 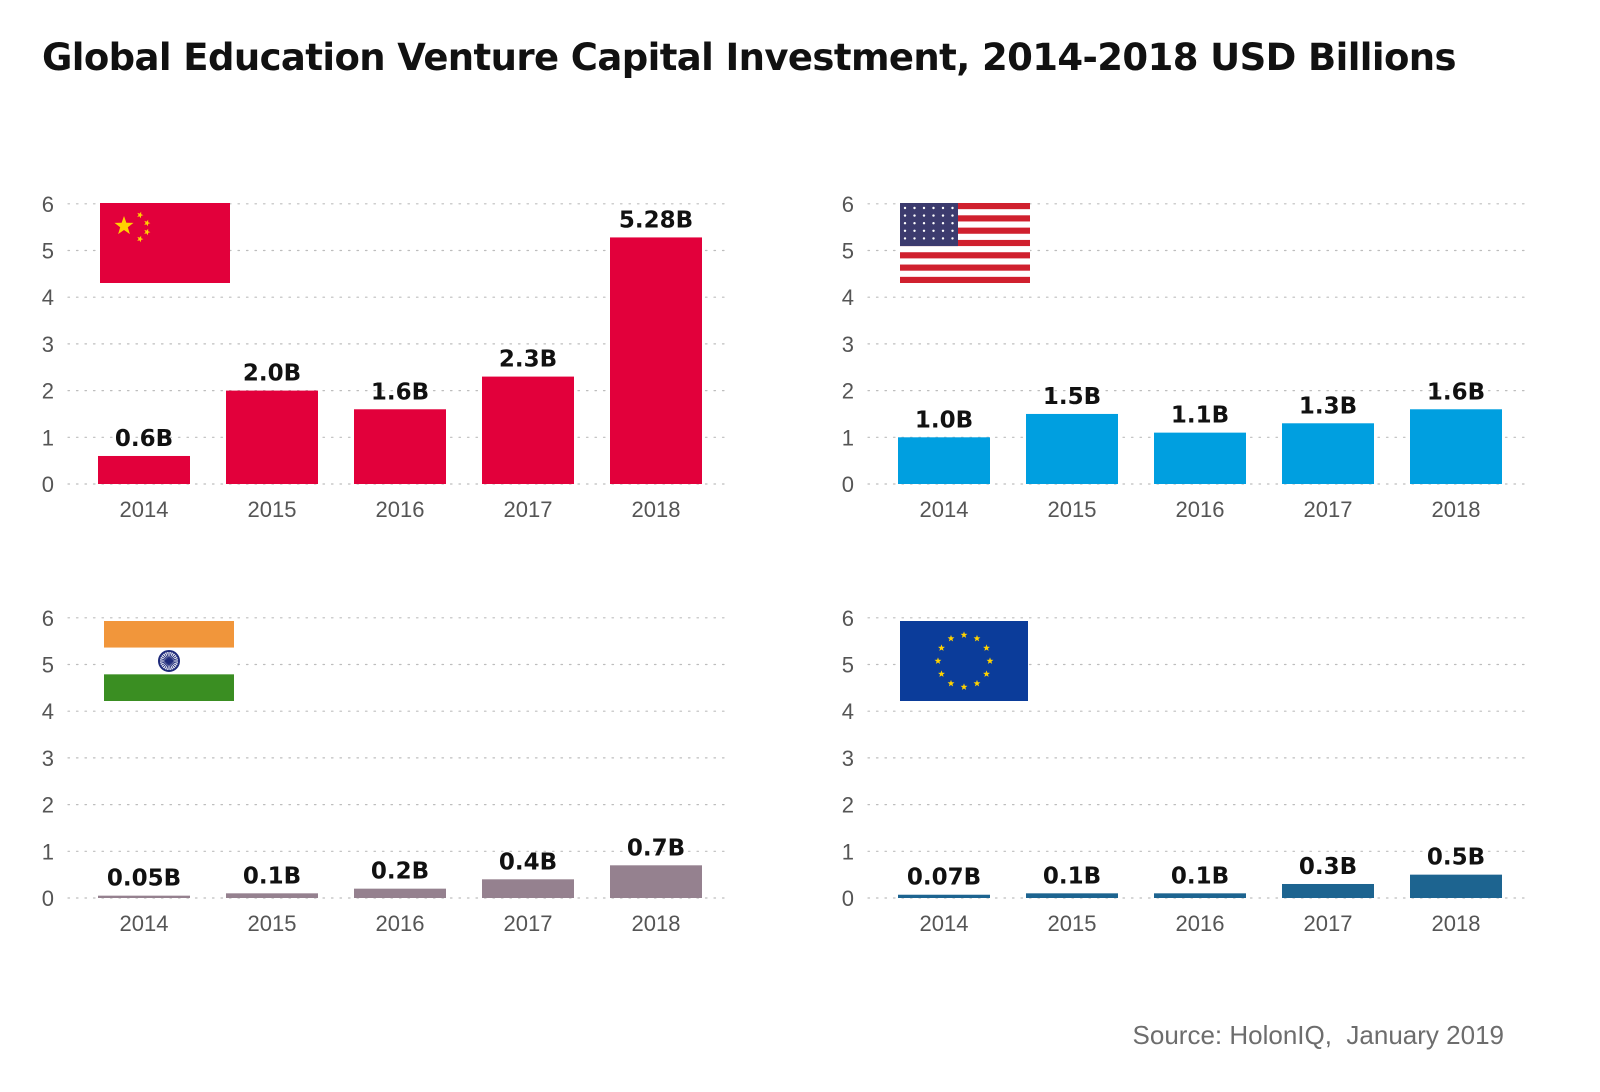 I want to click on data-label: 0.5B, so click(x=1456, y=858).